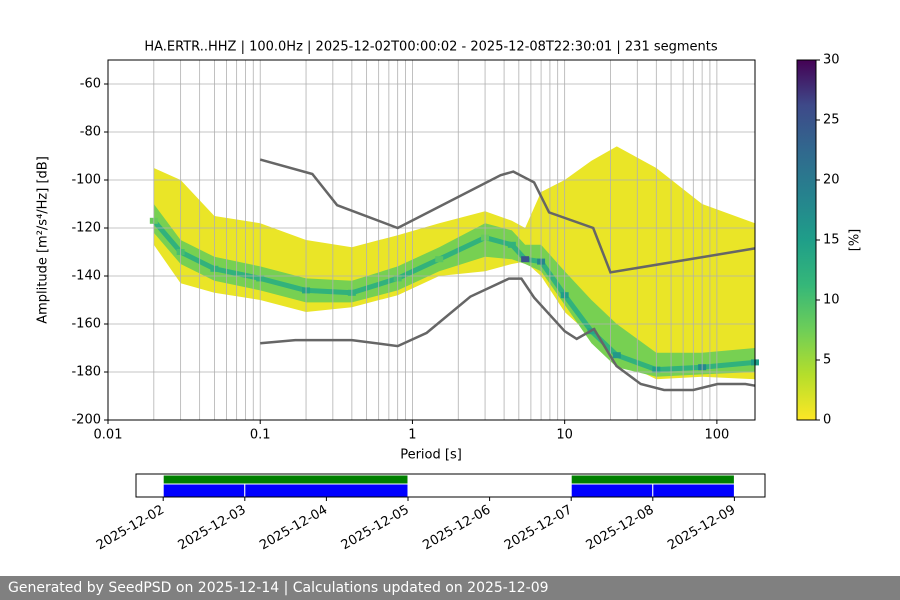  What do you see at coordinates (431, 455) in the screenshot?
I see `x-axis-label: Period [s]` at bounding box center [431, 455].